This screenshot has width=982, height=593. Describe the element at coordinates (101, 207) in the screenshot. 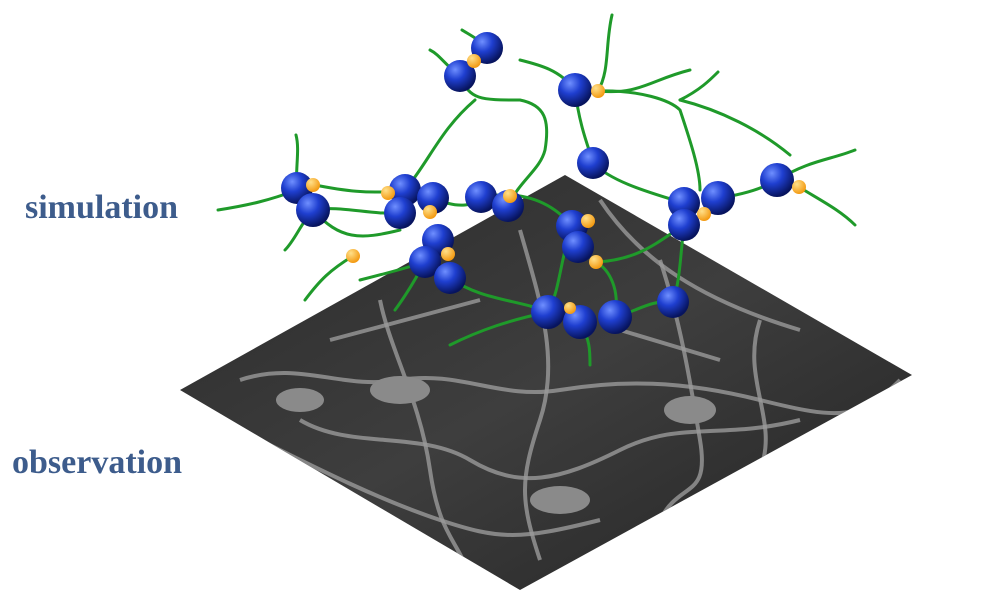

I see `simulation-label: simulation` at that location.